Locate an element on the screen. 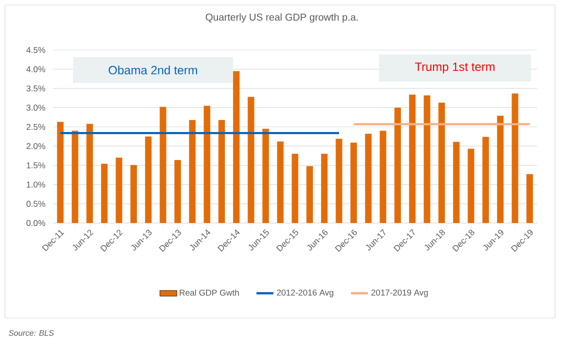 The height and width of the screenshot is (346, 564). y-tick-label: 3.0% is located at coordinates (36, 107).